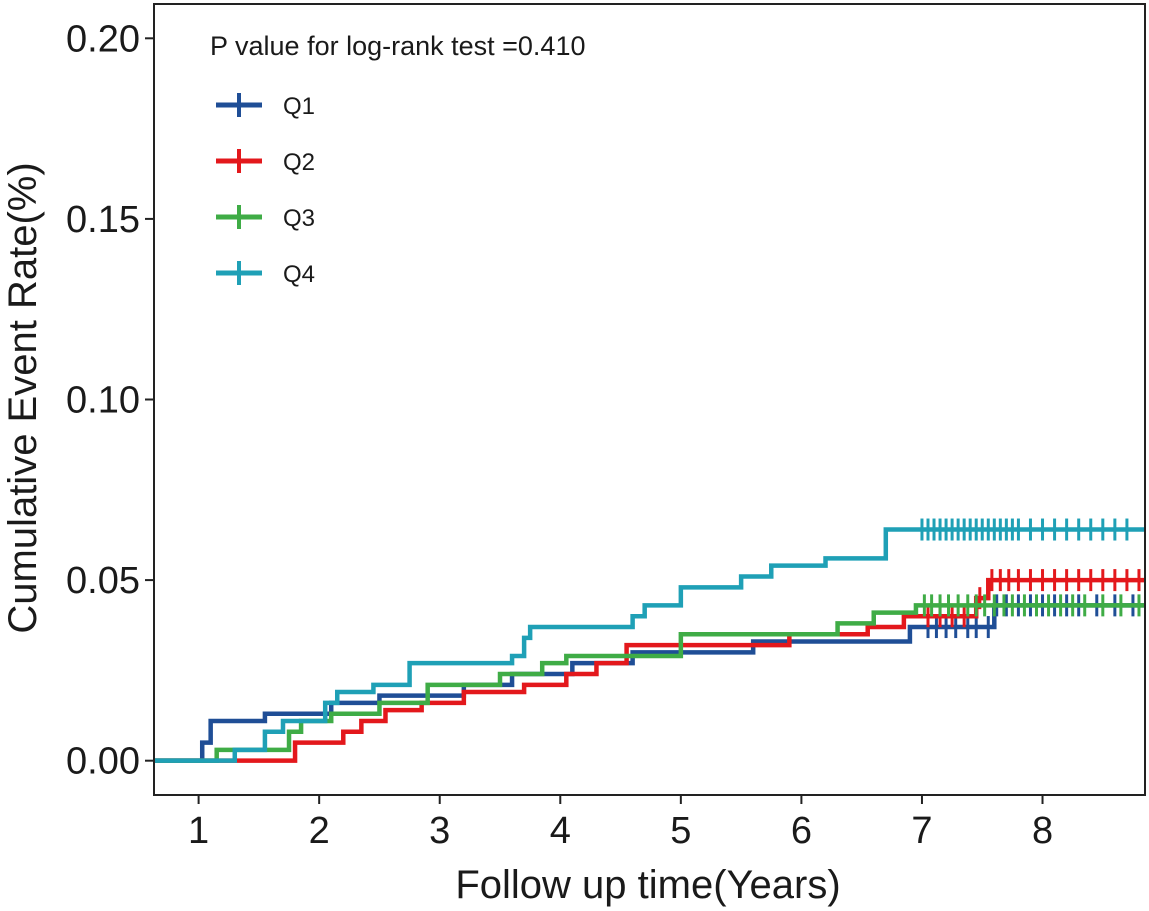 The height and width of the screenshot is (911, 1149). Describe the element at coordinates (198, 831) in the screenshot. I see `x-tick-label: 1` at that location.